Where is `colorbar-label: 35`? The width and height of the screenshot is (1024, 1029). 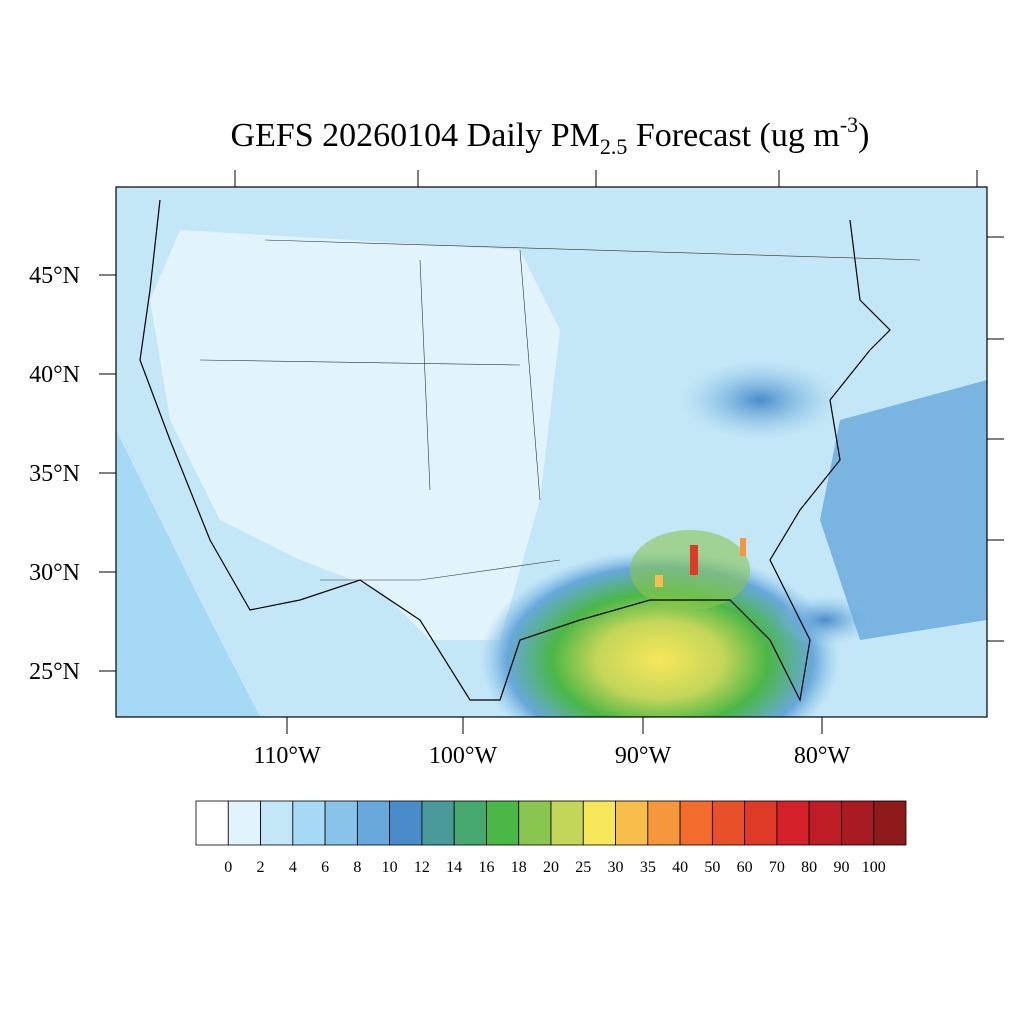 colorbar-label: 35 is located at coordinates (648, 867).